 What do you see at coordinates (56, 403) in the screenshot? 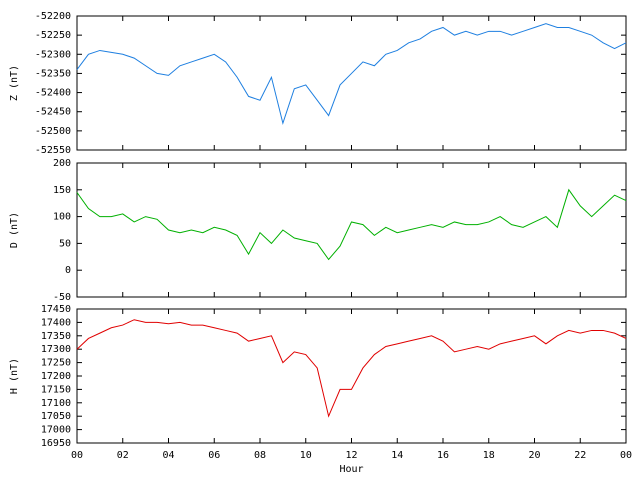
I see `y-tick-label: 17100` at bounding box center [56, 403].